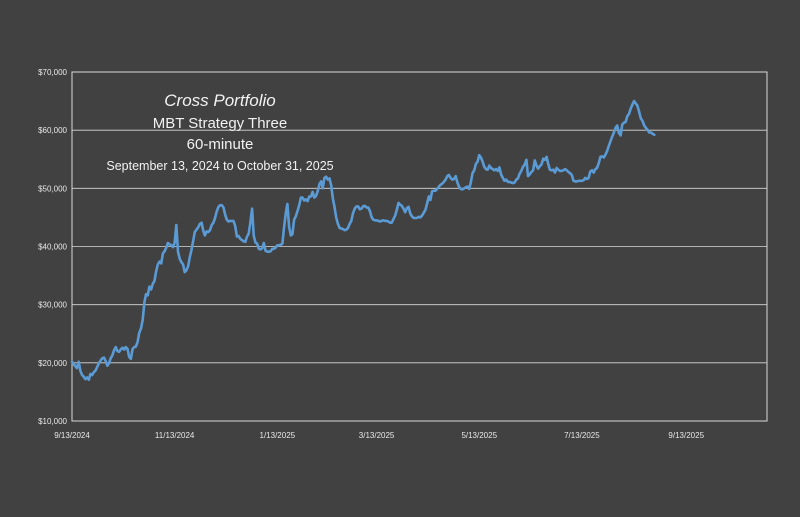  I want to click on x-tick-label: 9/13/2025, so click(686, 435).